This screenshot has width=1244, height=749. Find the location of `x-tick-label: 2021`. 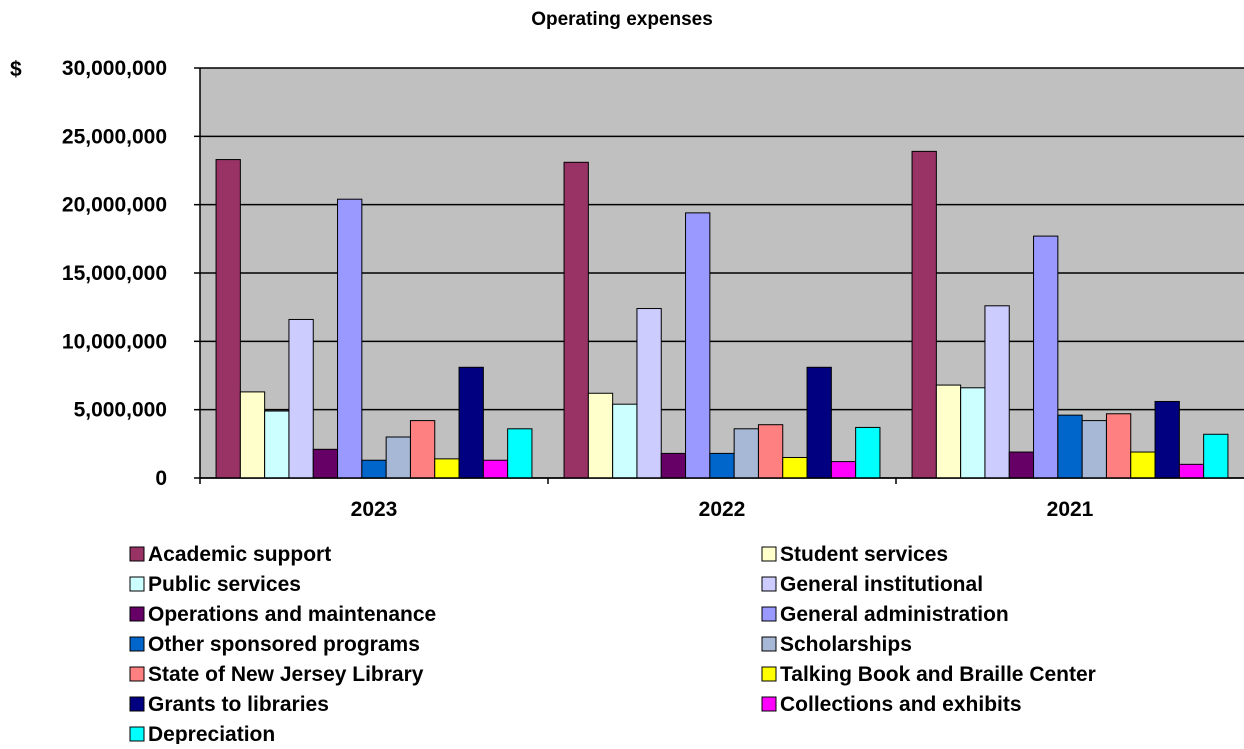

x-tick-label: 2021 is located at coordinates (1070, 509).